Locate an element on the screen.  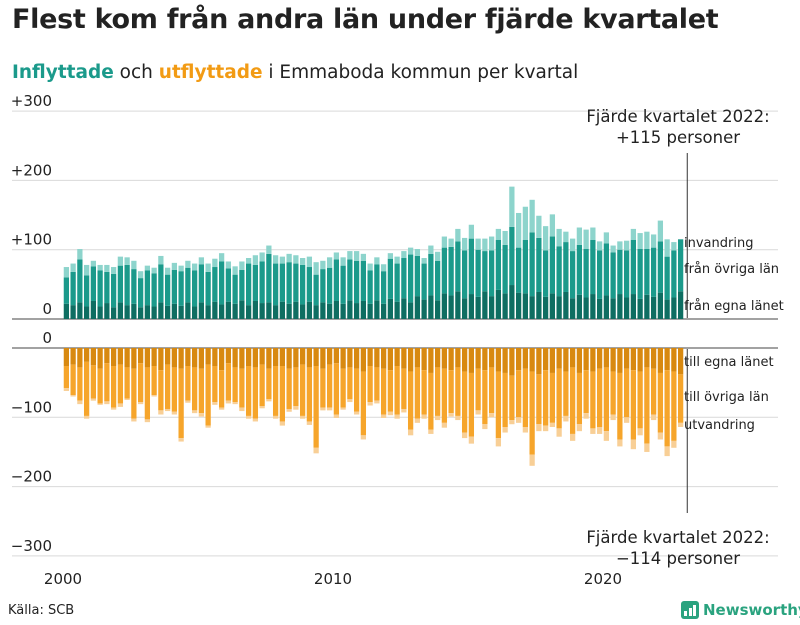
y-tick-label: +300 is located at coordinates (31, 101).